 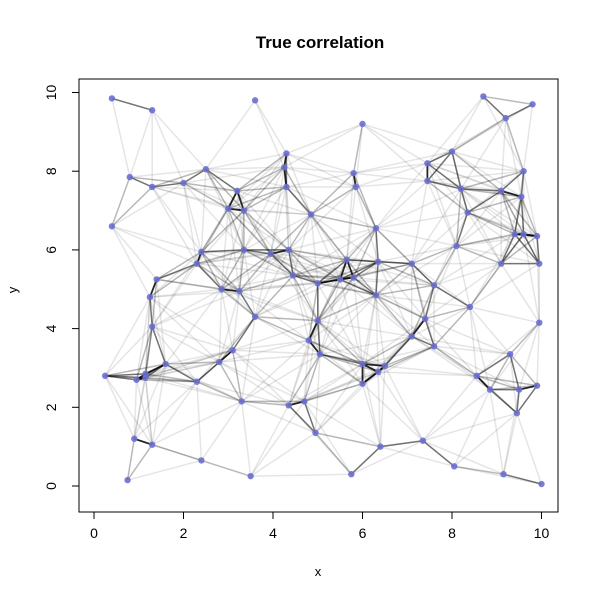 What do you see at coordinates (318, 571) in the screenshot?
I see `x-axis-label: x` at bounding box center [318, 571].